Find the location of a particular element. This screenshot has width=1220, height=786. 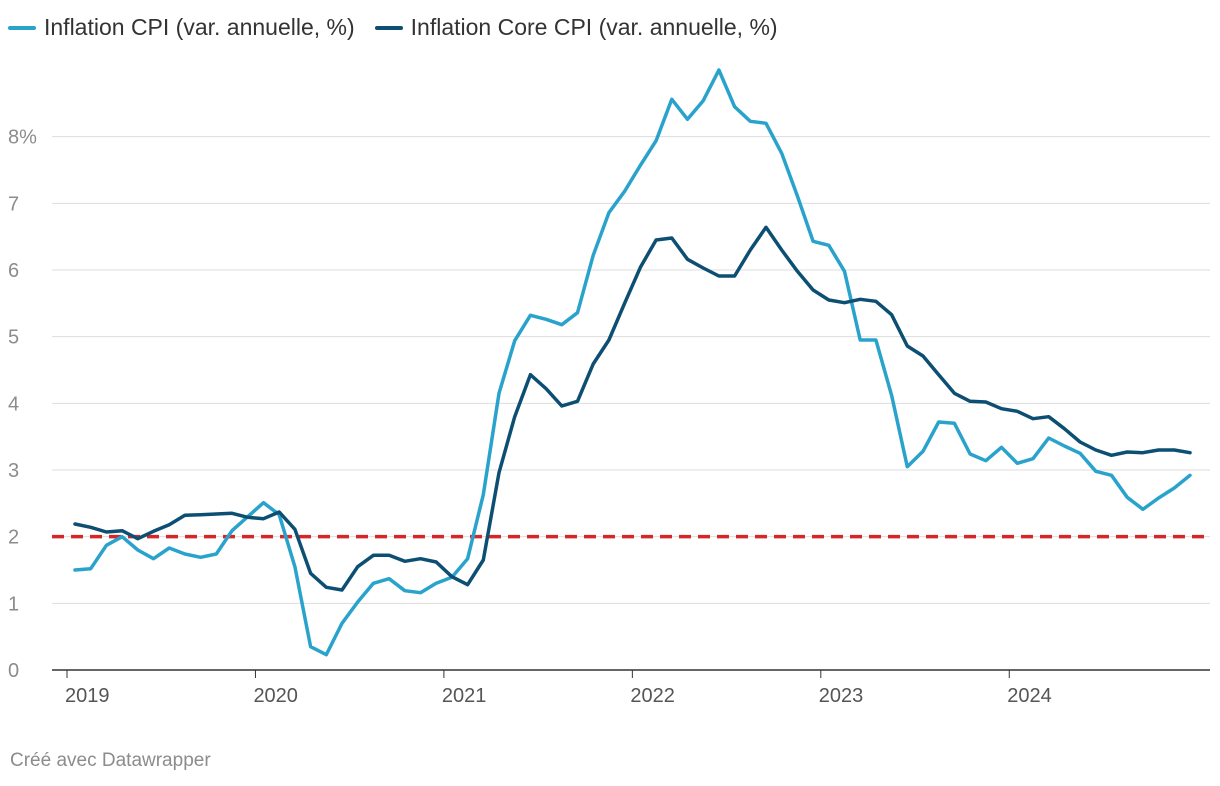

y-tick-label-4: 4 is located at coordinates (13, 404).